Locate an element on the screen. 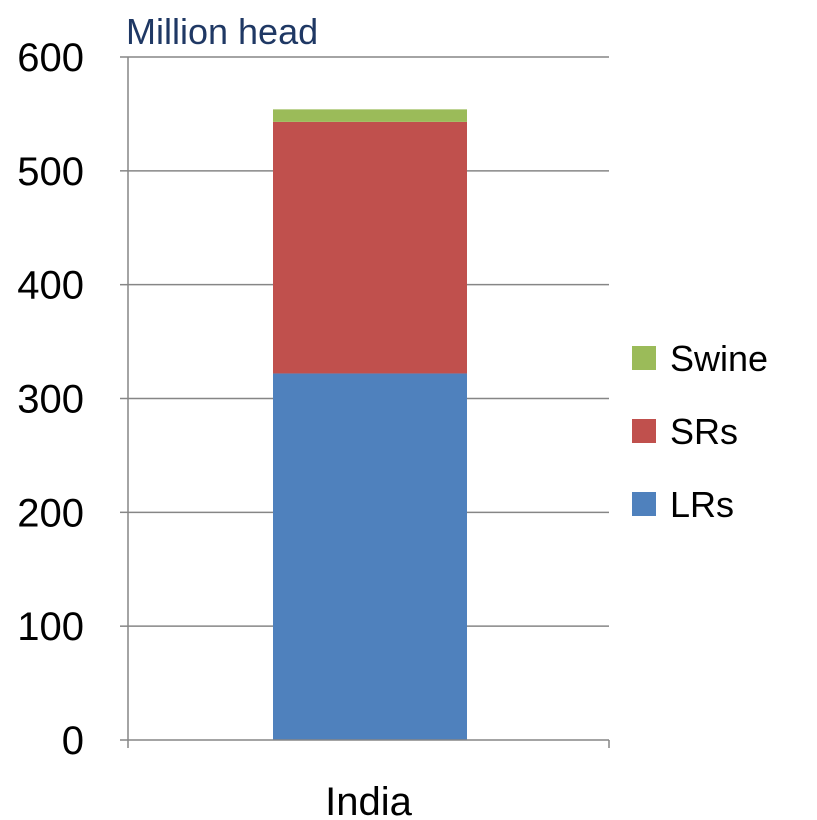 The image size is (817, 820). bar-segment-swine is located at coordinates (370, 115).